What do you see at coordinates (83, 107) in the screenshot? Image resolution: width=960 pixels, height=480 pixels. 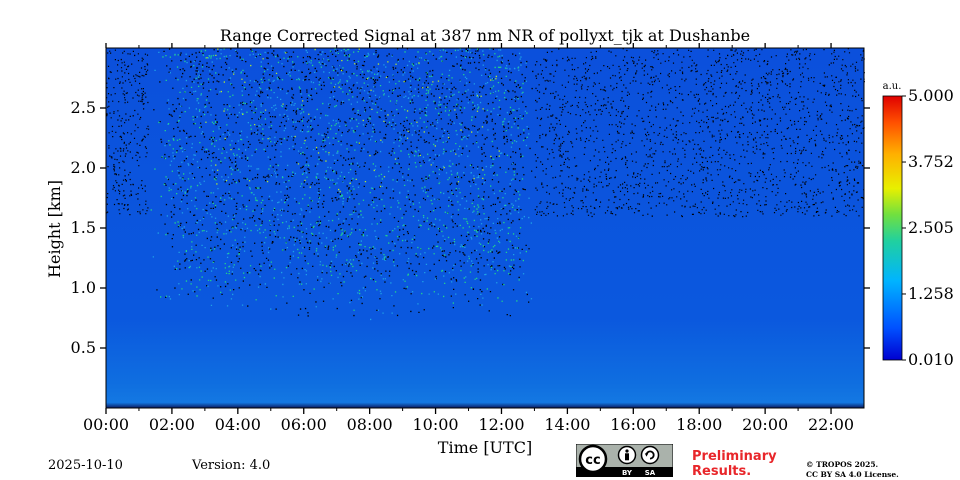 I see `y-tick-label: 2.5` at bounding box center [83, 107].